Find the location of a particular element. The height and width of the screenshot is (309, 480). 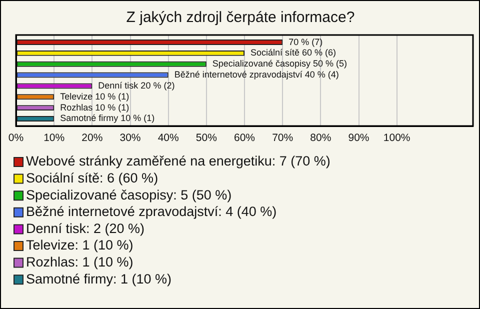

legend-label: Samotné firmy: 1 (10 %) is located at coordinates (99, 278).